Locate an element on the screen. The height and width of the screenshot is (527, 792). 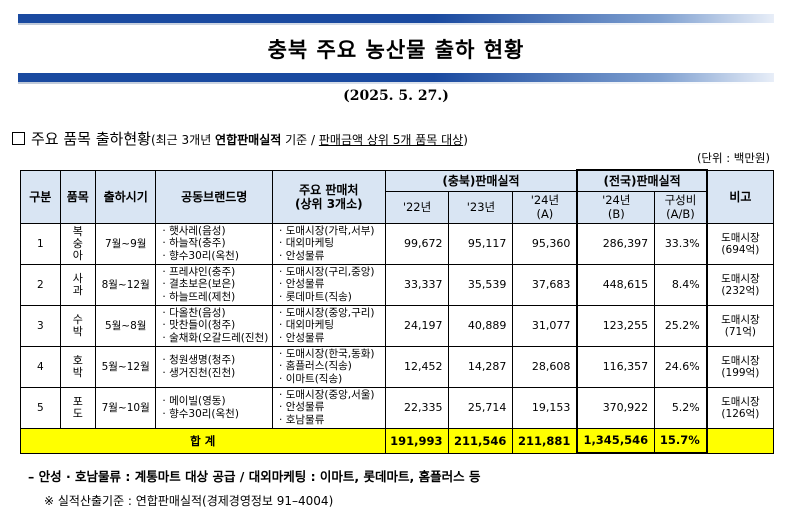
row-brands: · 햇사레(음성) · 하늘작(충주) · 향수30리(옥천) is located at coordinates (214, 243).